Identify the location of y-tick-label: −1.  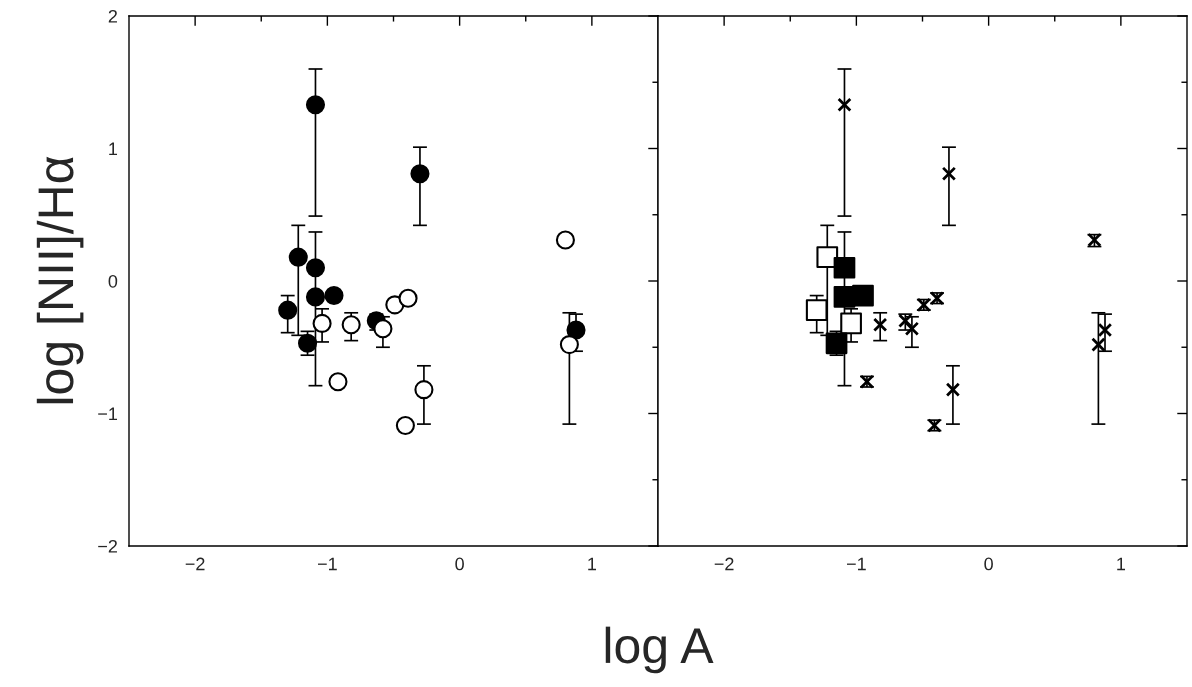
(108, 414).